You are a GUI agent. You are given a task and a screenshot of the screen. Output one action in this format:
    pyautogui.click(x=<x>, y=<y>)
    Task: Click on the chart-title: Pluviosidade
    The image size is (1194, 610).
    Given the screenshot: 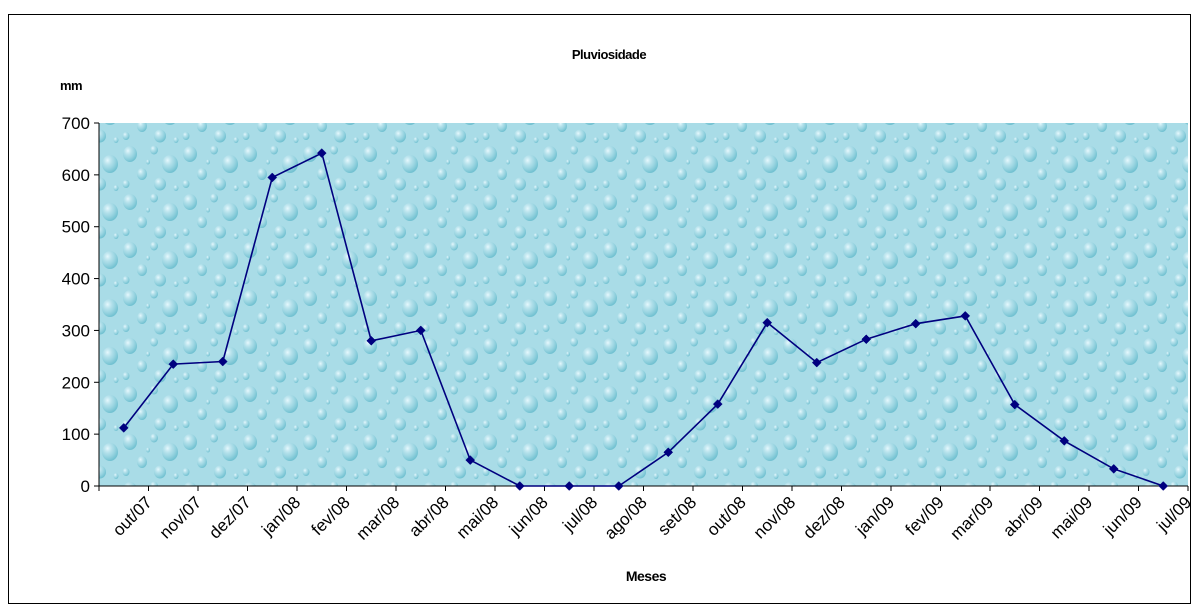 What is the action you would take?
    pyautogui.click(x=609, y=54)
    